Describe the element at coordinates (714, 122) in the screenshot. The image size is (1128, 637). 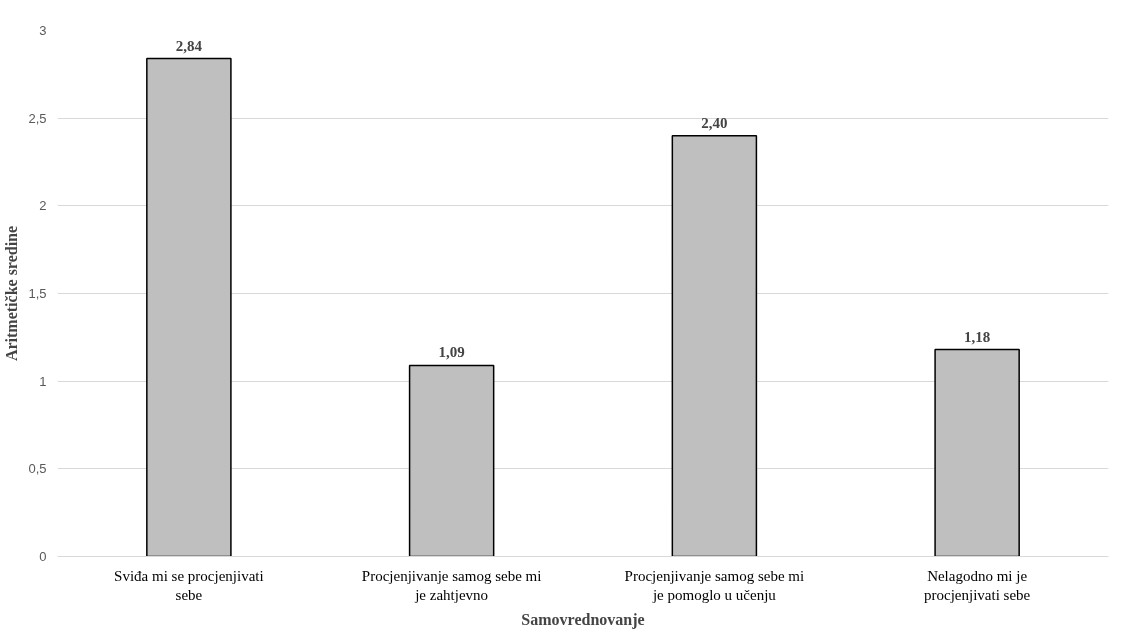
I see `data-label: 2,40` at that location.